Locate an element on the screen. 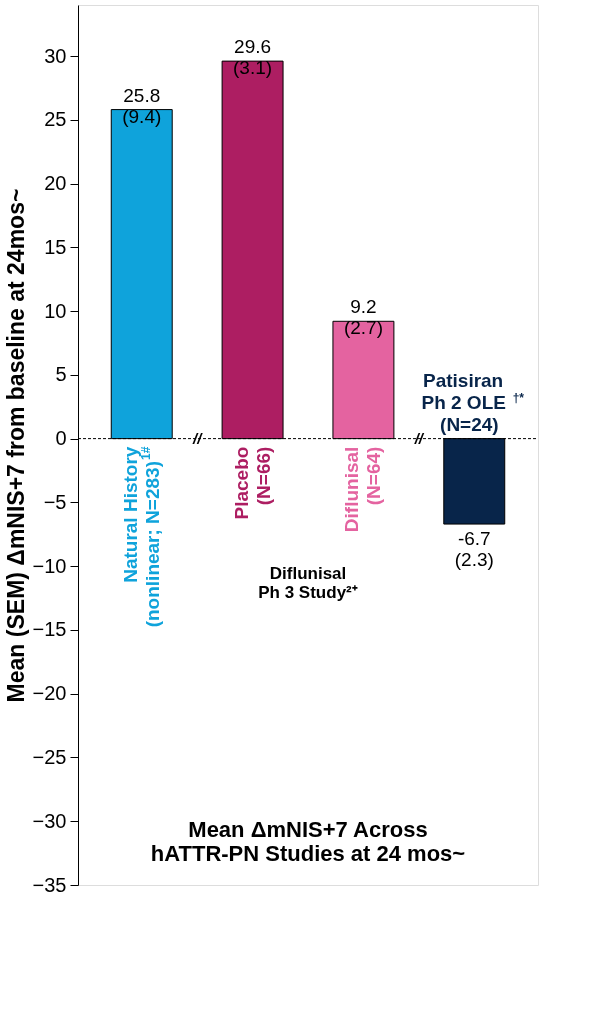 The image size is (615, 1024). y-axis-title: Mean (SEM) ΔmNIS+7 from baseline at 24mos~ is located at coordinates (15, 445).